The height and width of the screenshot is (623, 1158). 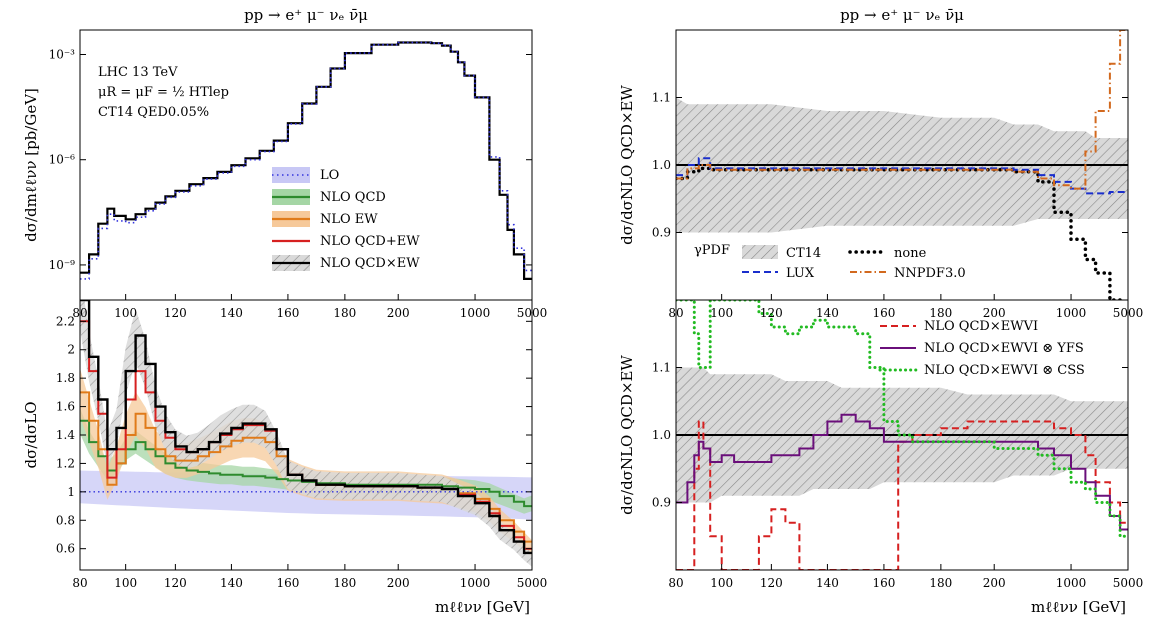 What do you see at coordinates (398, 313) in the screenshot?
I see `left-top-x-tick-label: 200` at bounding box center [398, 313].